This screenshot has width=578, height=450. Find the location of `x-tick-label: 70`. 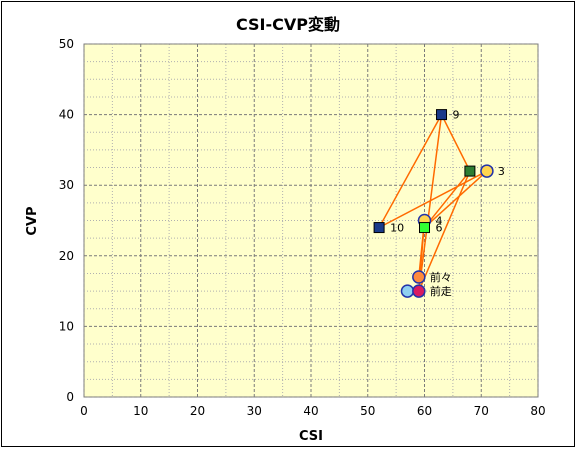

x-tick-label: 70 is located at coordinates (481, 411).